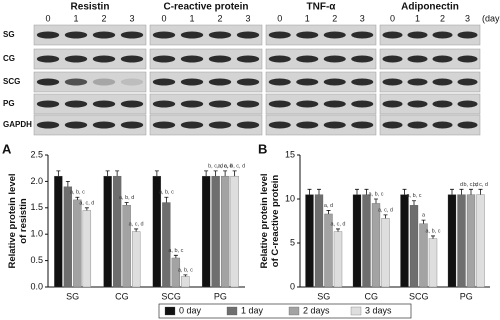 This screenshot has height=320, width=500. What do you see at coordinates (36, 181) in the screenshot?
I see `y-tick-label: 2.0` at bounding box center [36, 181].